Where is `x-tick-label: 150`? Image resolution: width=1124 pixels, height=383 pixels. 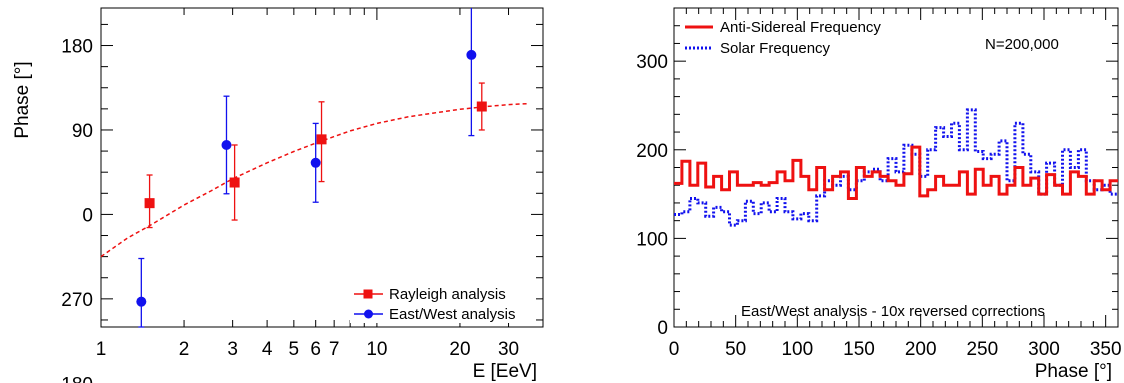 x-tick-label: 150 is located at coordinates (859, 349).